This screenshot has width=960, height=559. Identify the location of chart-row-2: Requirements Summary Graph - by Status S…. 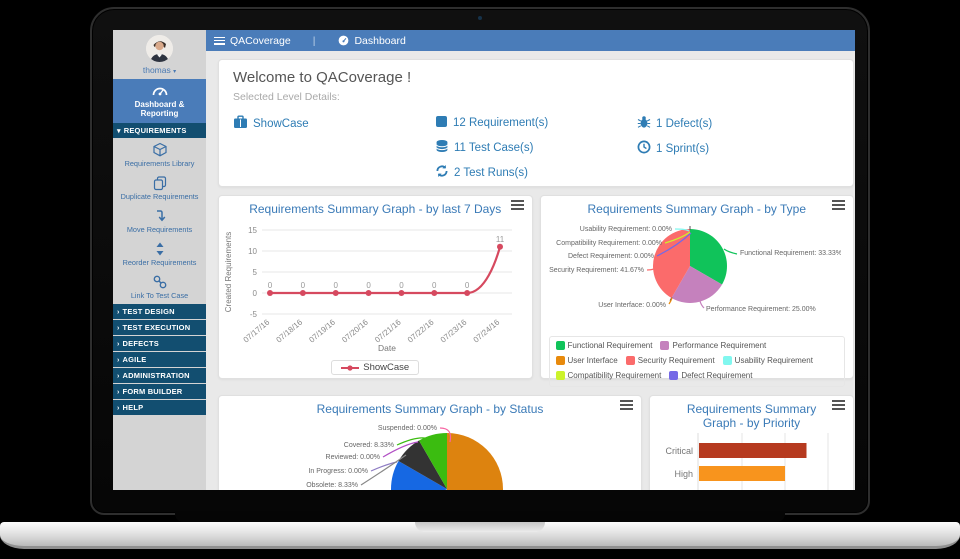
(536, 442).